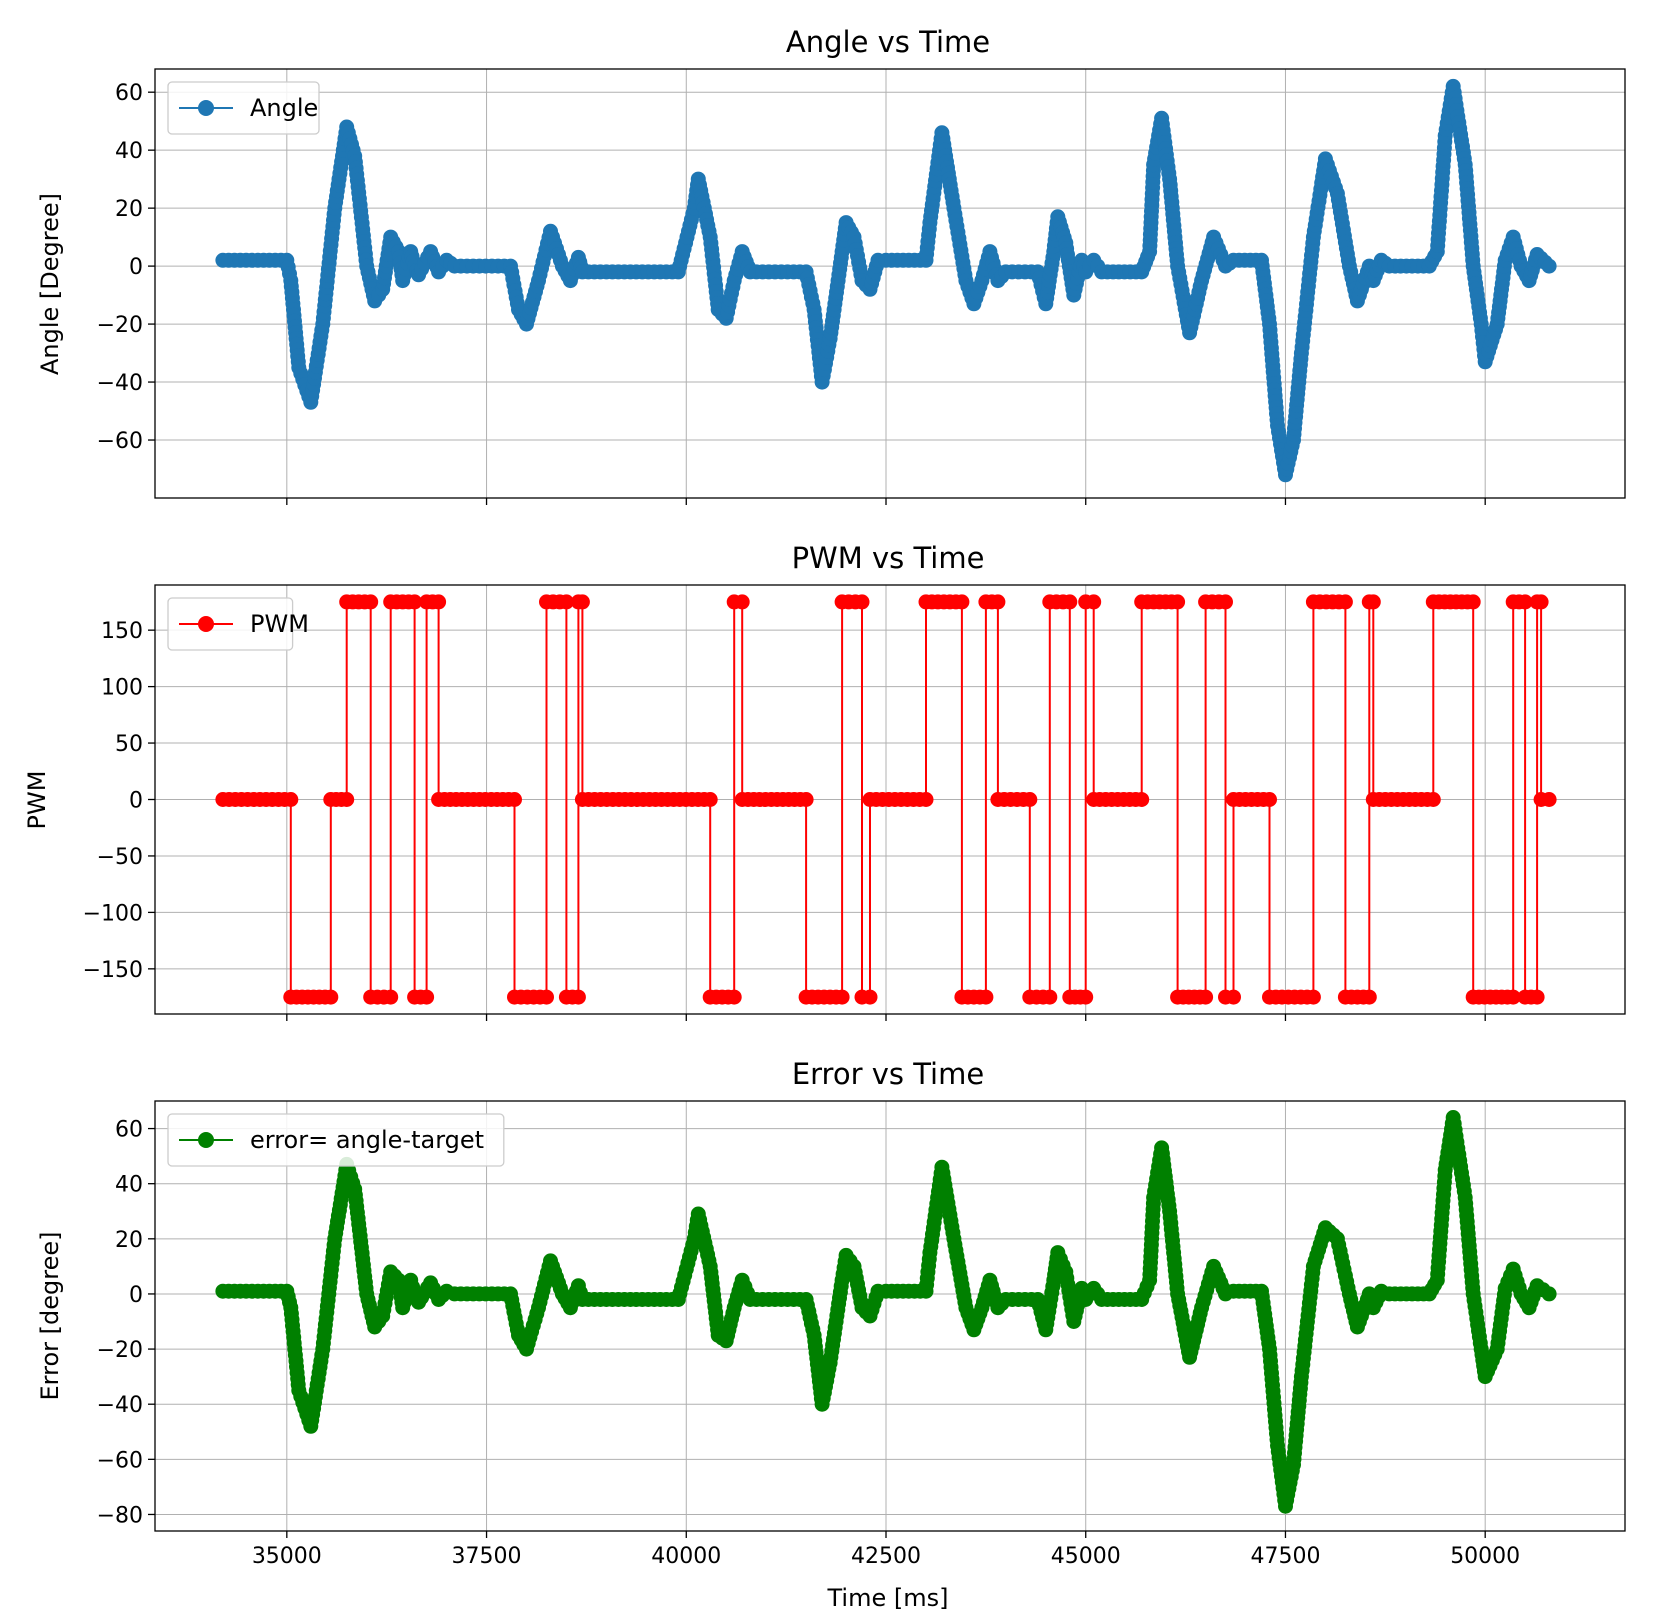 The height and width of the screenshot is (1615, 1665). What do you see at coordinates (238, 624) in the screenshot?
I see `pwm-legend: PWM` at bounding box center [238, 624].